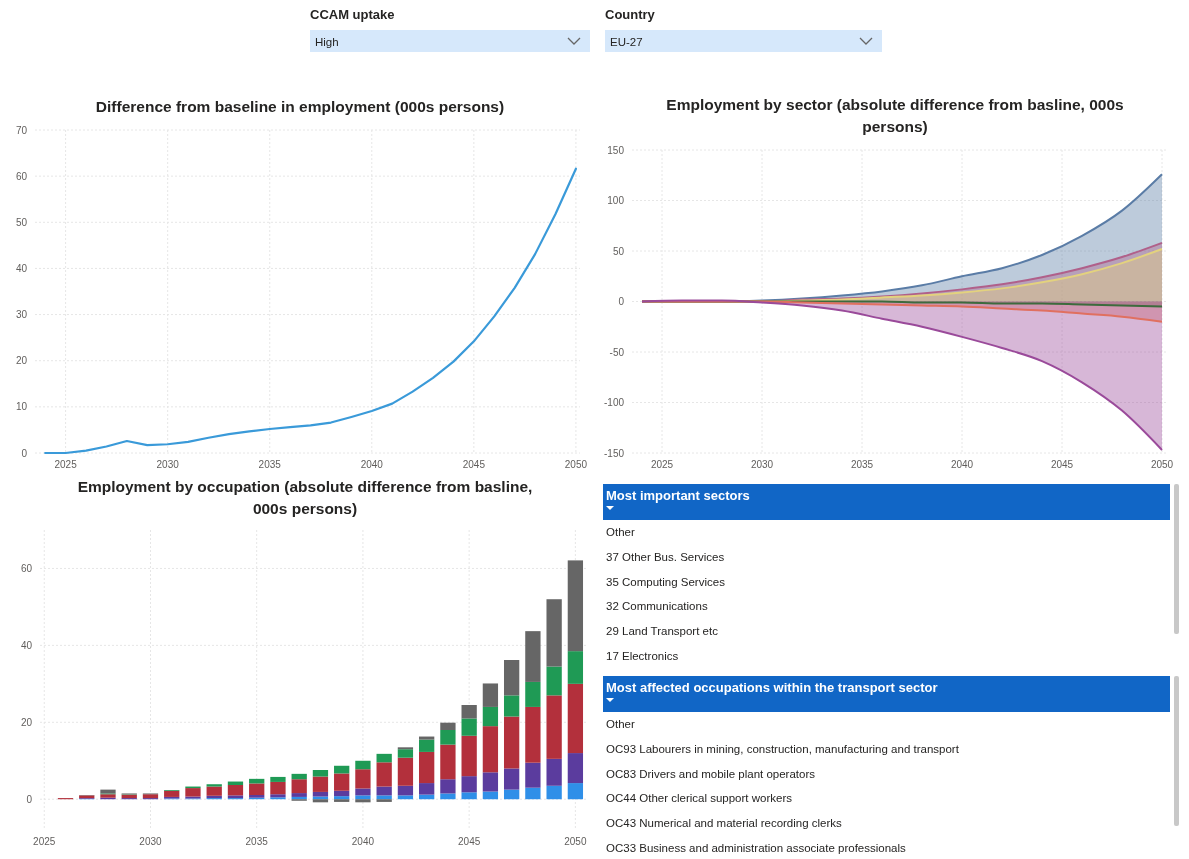 The width and height of the screenshot is (1189, 859). What do you see at coordinates (666, 581) in the screenshot?
I see `category-label: 35 Computing Services` at bounding box center [666, 581].